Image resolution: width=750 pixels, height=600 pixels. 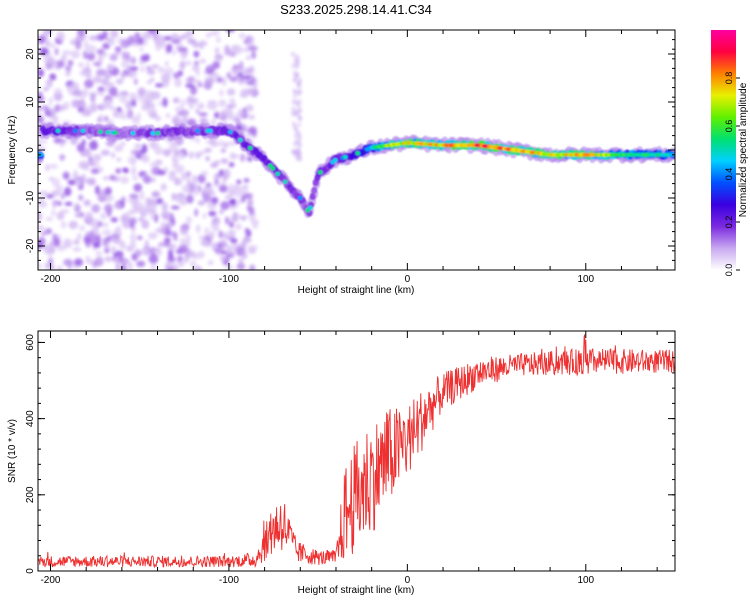 I want to click on snr-x-tick-label: 0, so click(x=408, y=580).